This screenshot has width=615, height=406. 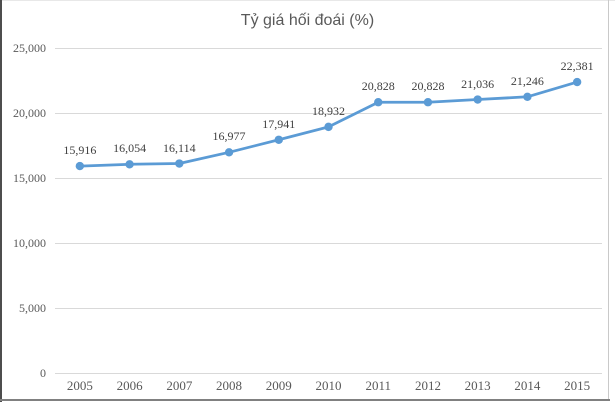 I want to click on data-label: 16,054, so click(x=130, y=148).